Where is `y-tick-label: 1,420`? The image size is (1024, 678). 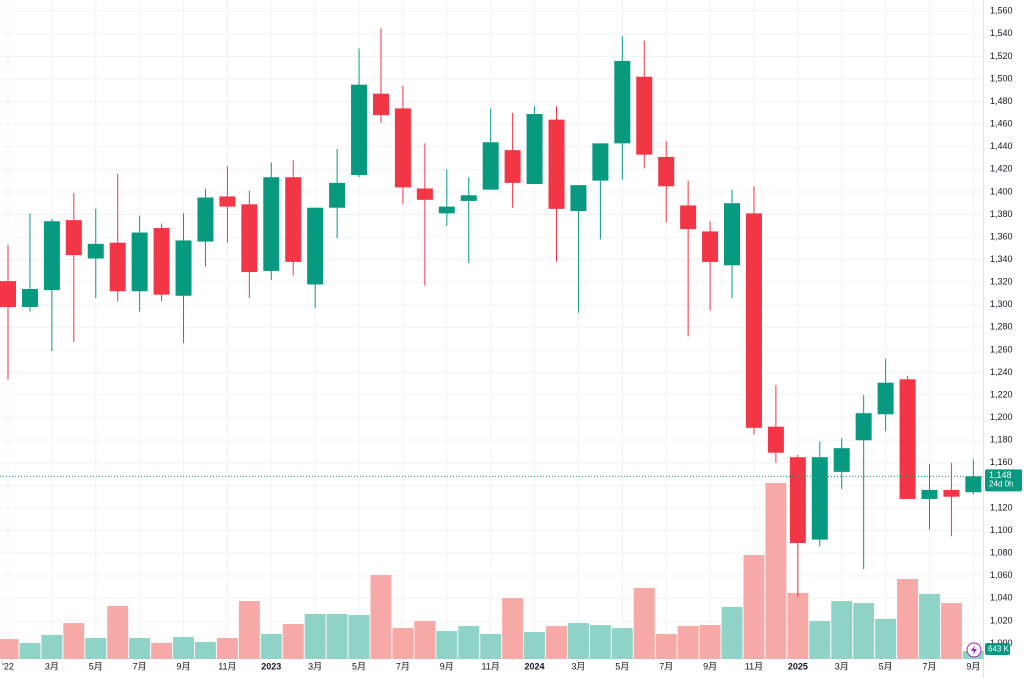 y-tick-label: 1,420 is located at coordinates (1001, 169).